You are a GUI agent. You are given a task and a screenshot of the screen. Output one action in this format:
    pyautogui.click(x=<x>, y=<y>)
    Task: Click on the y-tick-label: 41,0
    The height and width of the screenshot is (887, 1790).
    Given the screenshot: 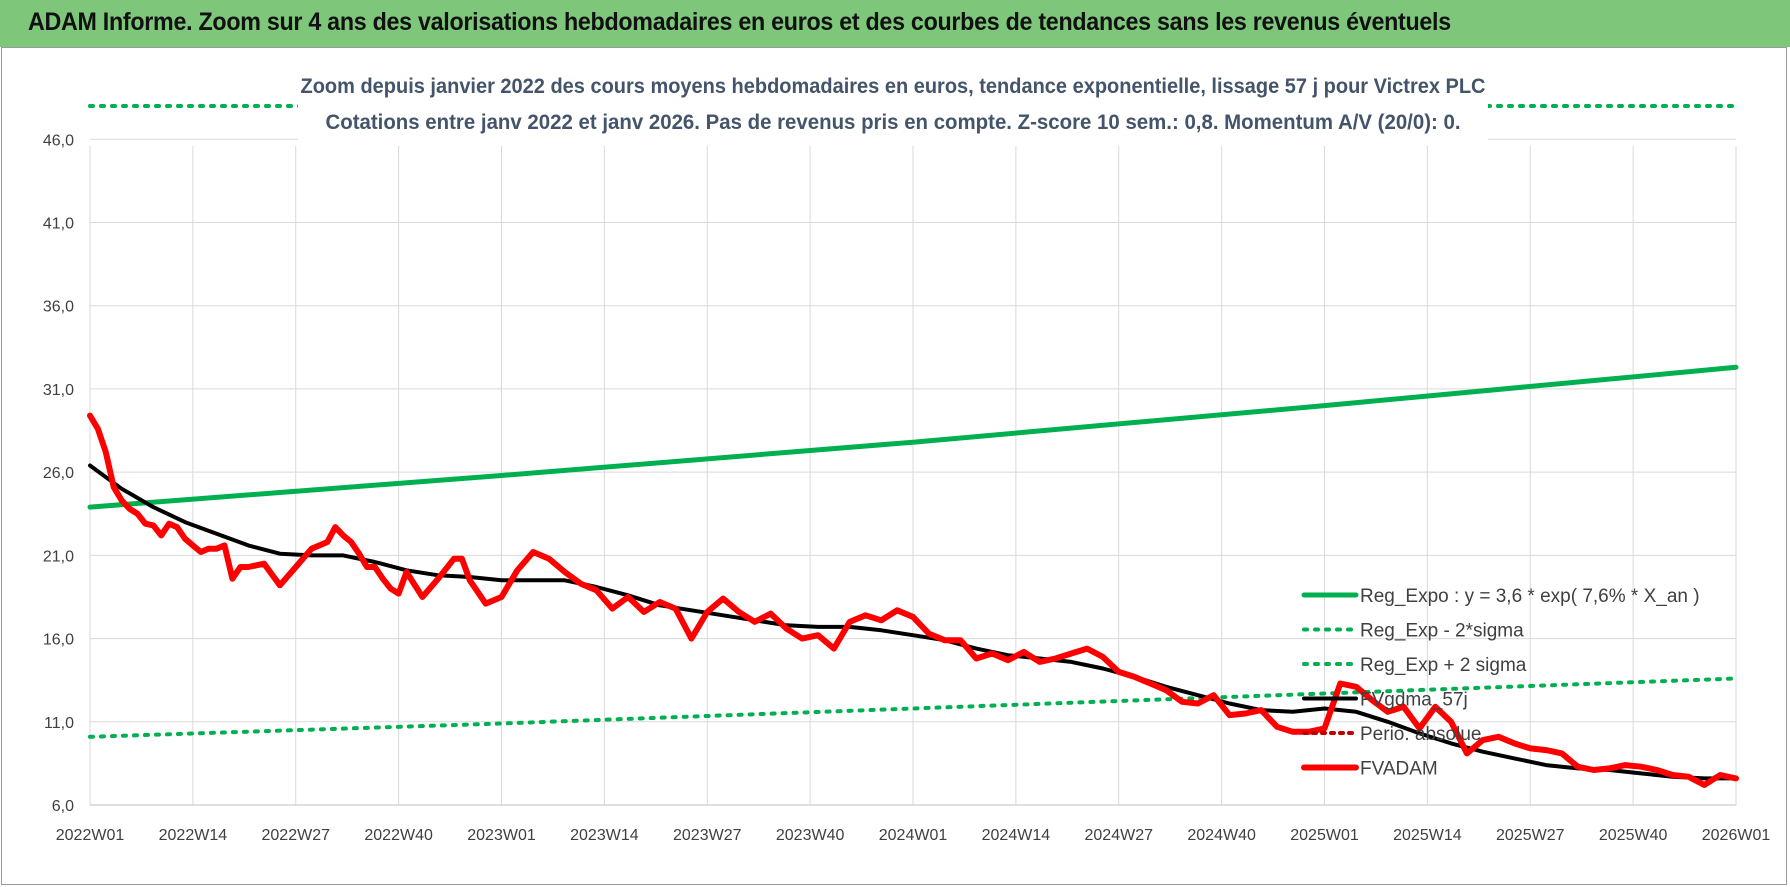 What is the action you would take?
    pyautogui.click(x=58, y=224)
    